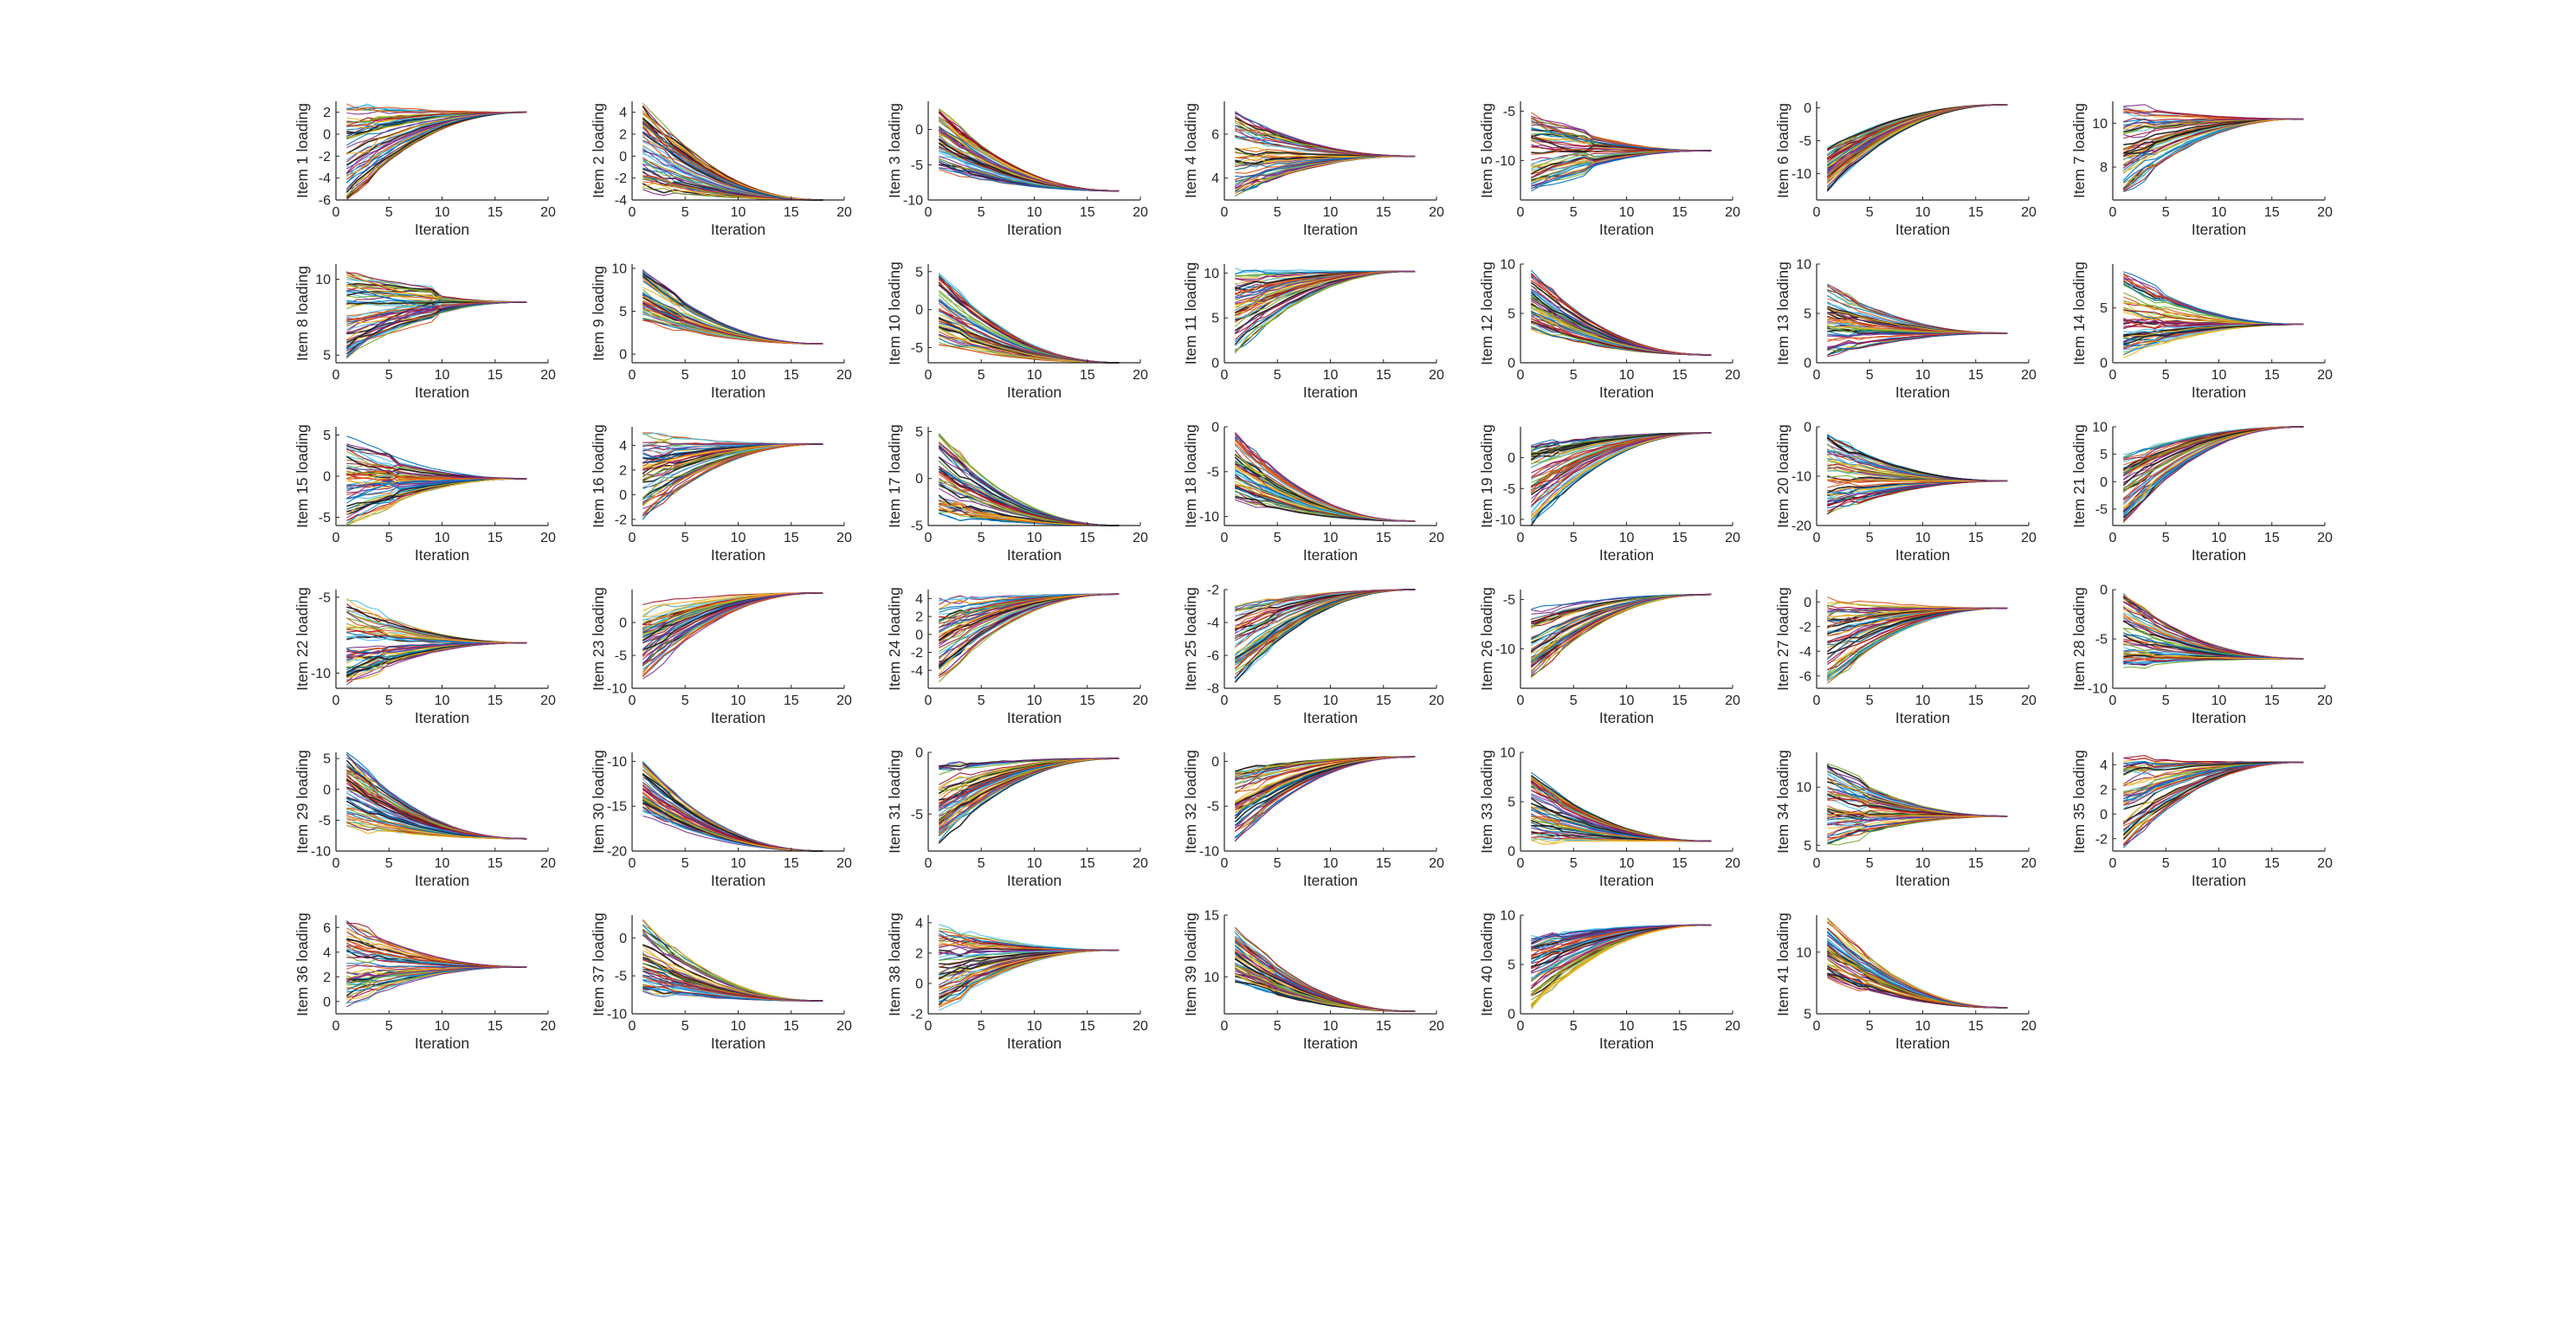 This screenshot has height=1335, width=2576. What do you see at coordinates (721, 657) in the screenshot?
I see `subplot-item-23: 0 5 10 15 20 -10 -5 0 Iteration Item 23 loading` at bounding box center [721, 657].